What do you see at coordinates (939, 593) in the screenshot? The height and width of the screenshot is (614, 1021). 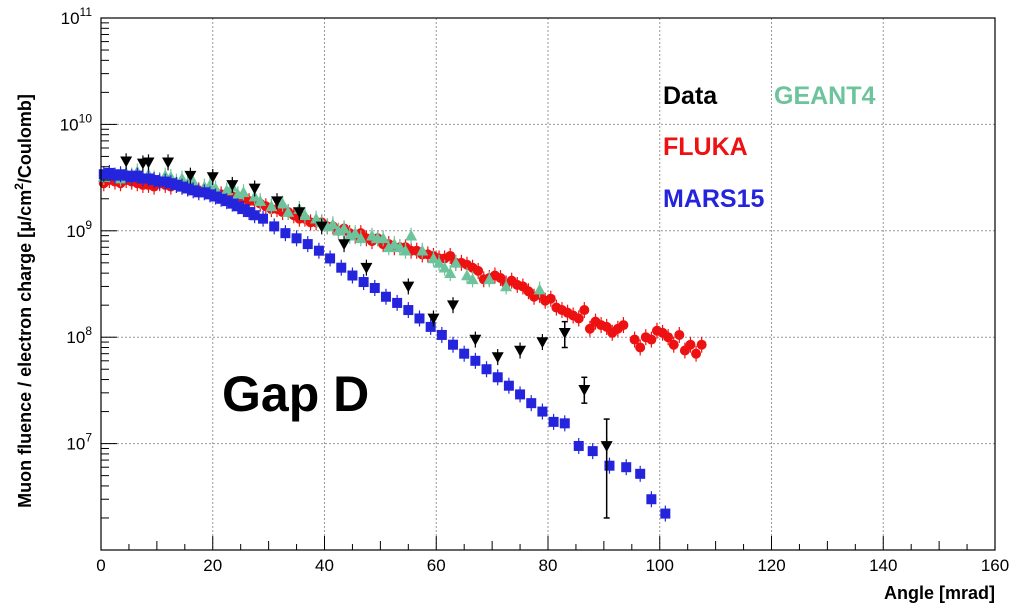 I see `x-axis-title: Angle [mrad]` at bounding box center [939, 593].